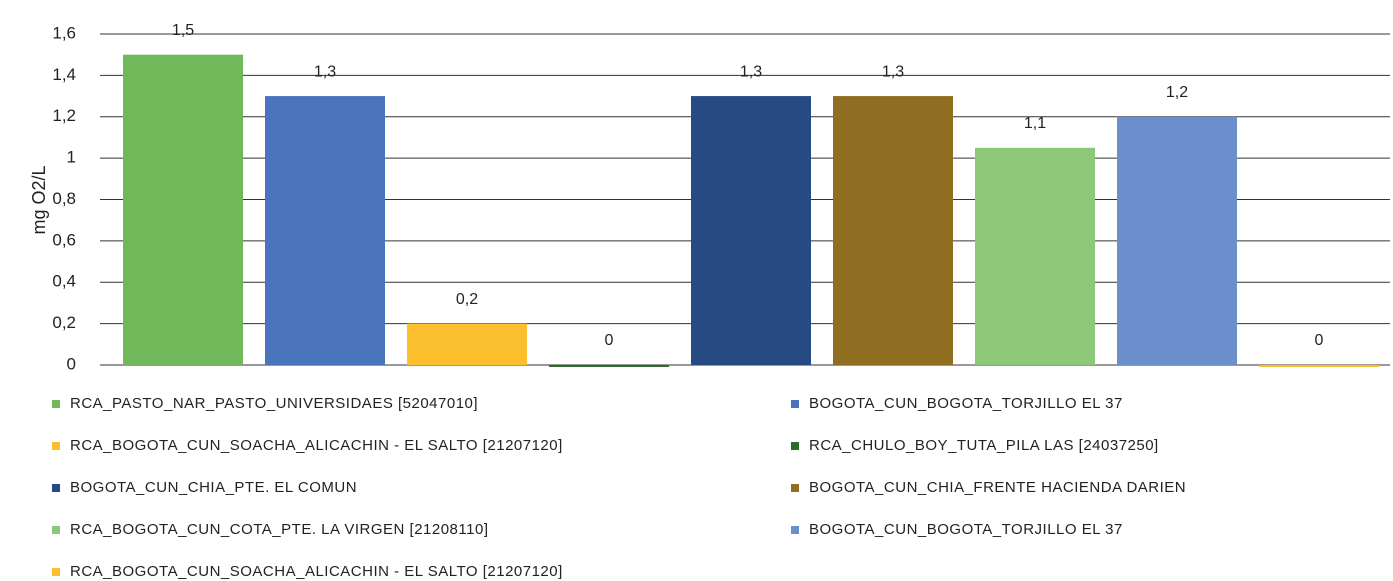 This screenshot has width=1393, height=581. What do you see at coordinates (64, 32) in the screenshot?
I see `y-tick-label: 1,6` at bounding box center [64, 32].